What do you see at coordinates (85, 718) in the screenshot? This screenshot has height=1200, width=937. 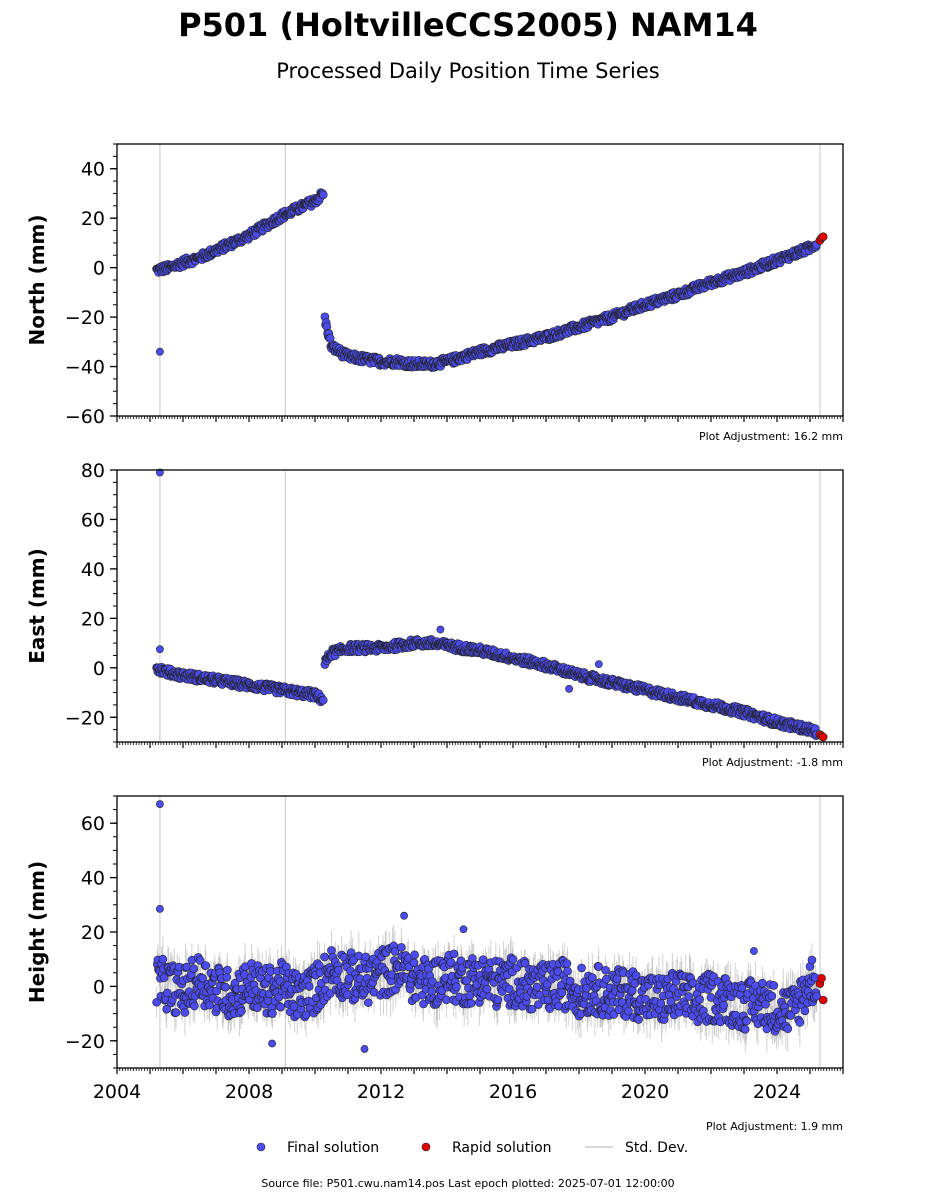 I see `east-ytick-label: −20` at bounding box center [85, 718].